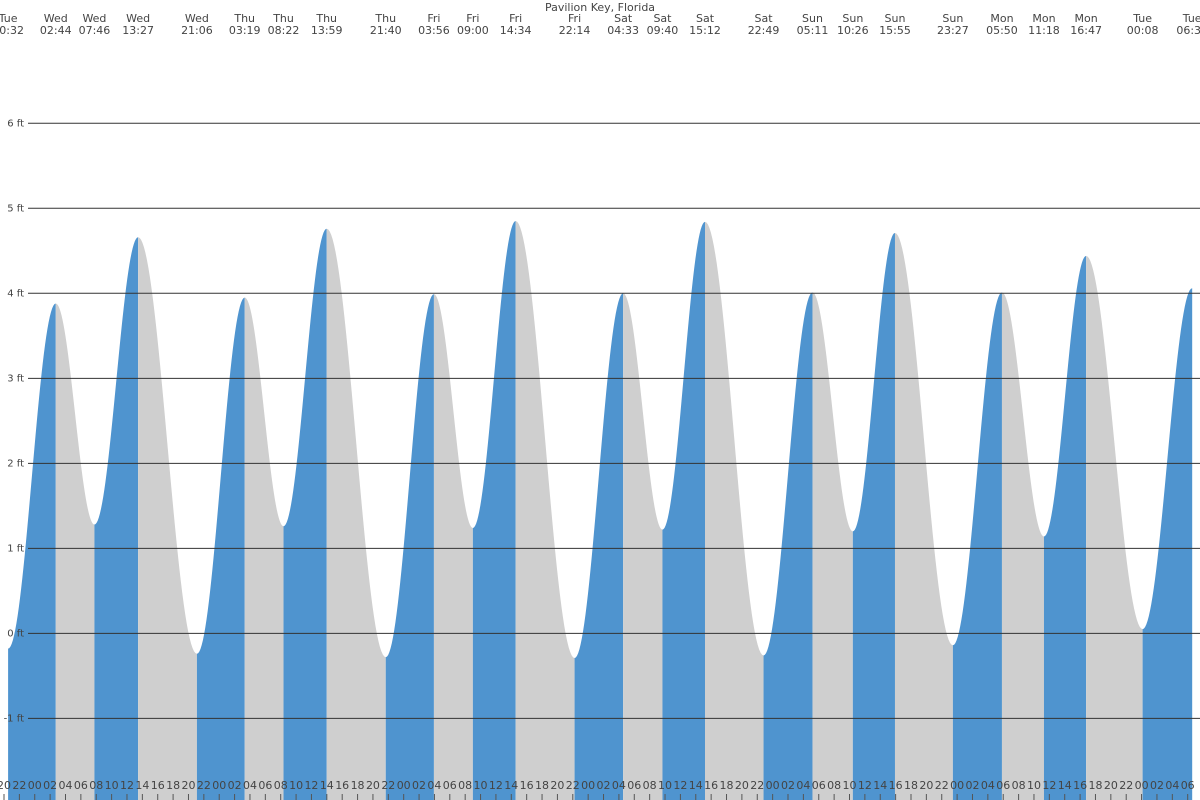  What do you see at coordinates (473, 30) in the screenshot?
I see `extreme-time: 09:00` at bounding box center [473, 30].